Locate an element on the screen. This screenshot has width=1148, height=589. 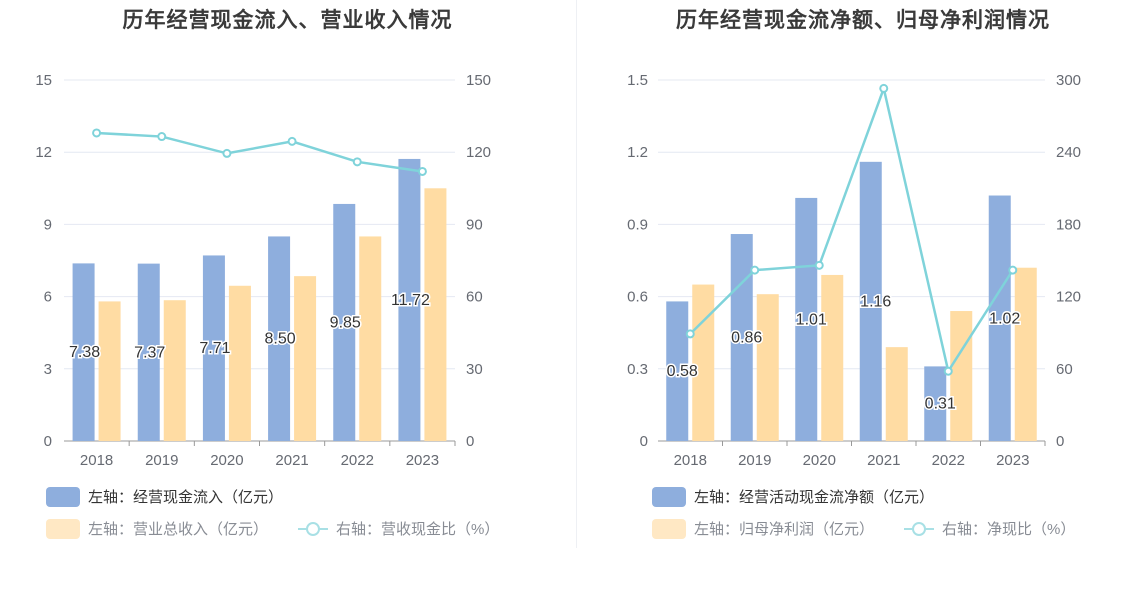
bar-data-label: 0.86 is located at coordinates (746, 338).